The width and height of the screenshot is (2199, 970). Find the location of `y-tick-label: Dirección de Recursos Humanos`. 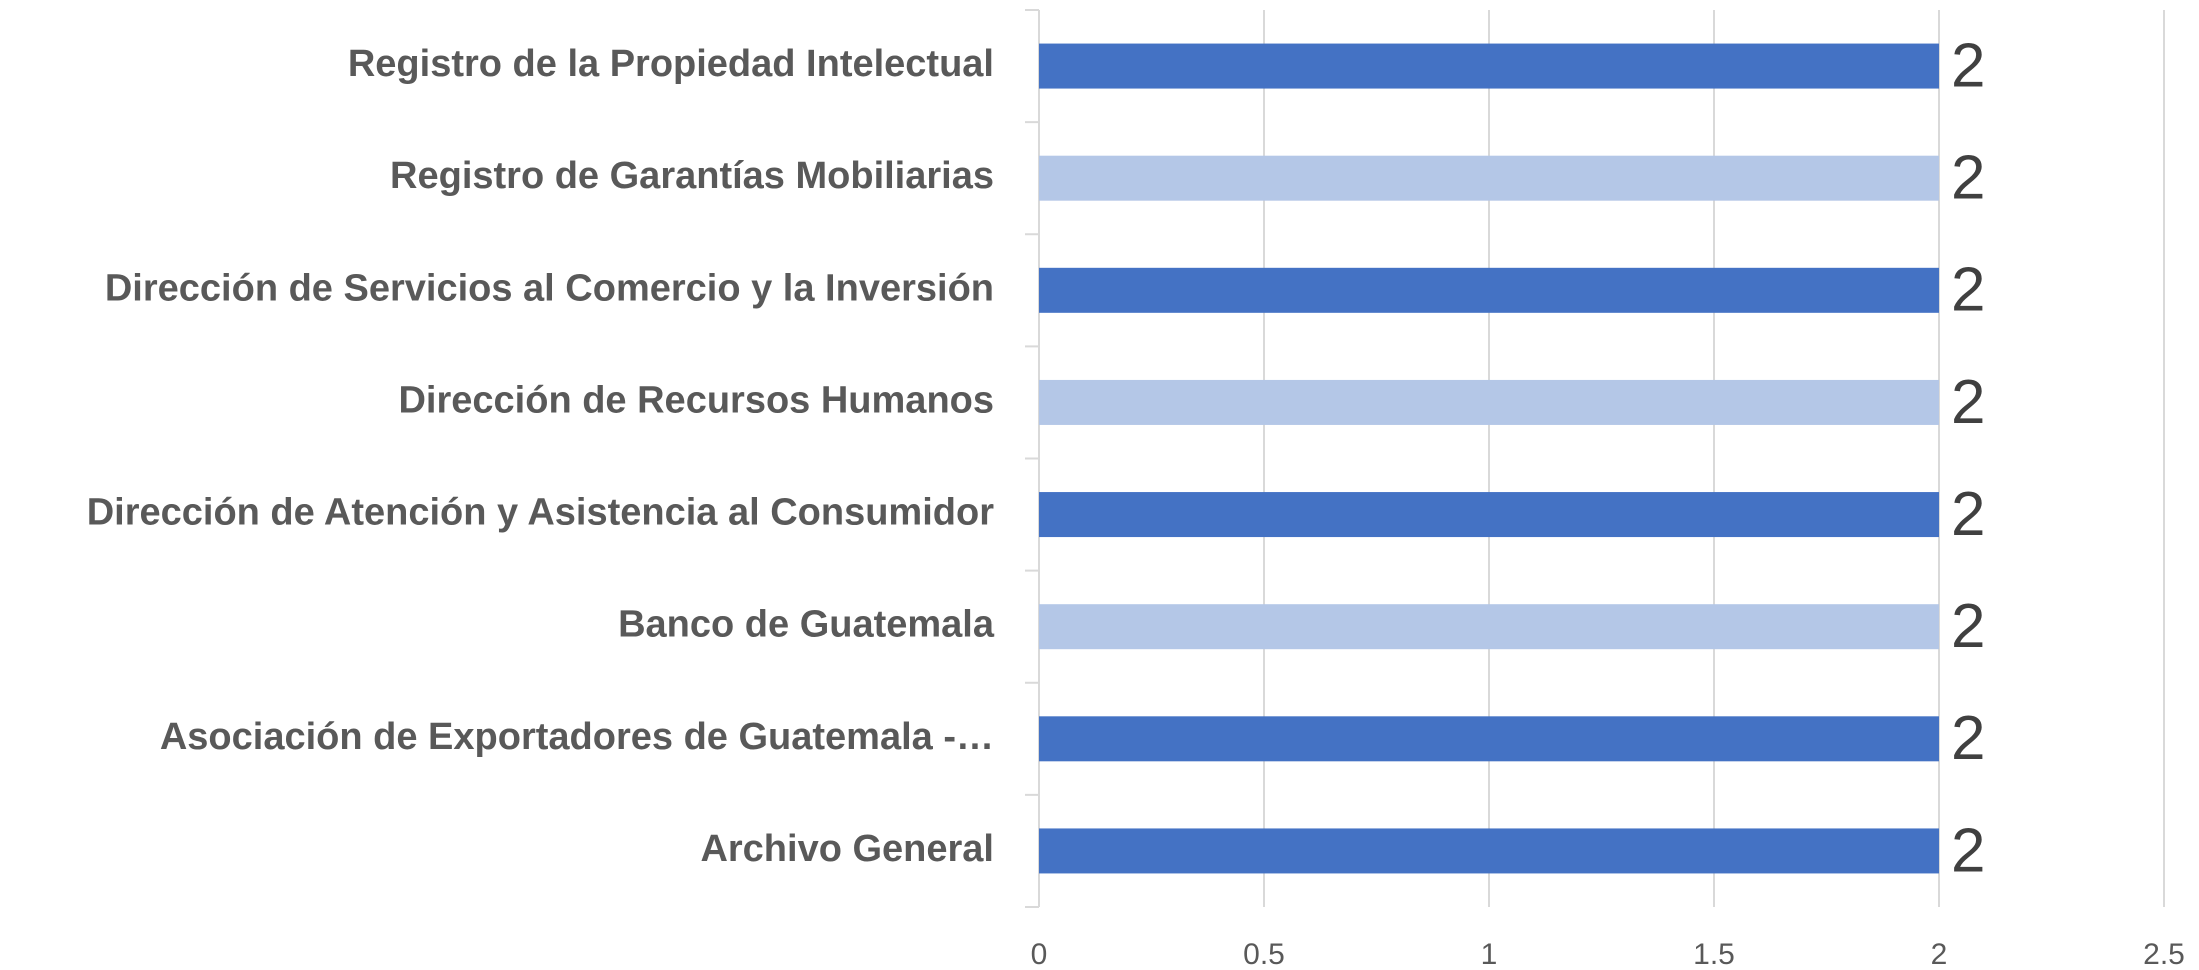

y-tick-label: Dirección de Recursos Humanos is located at coordinates (696, 400).